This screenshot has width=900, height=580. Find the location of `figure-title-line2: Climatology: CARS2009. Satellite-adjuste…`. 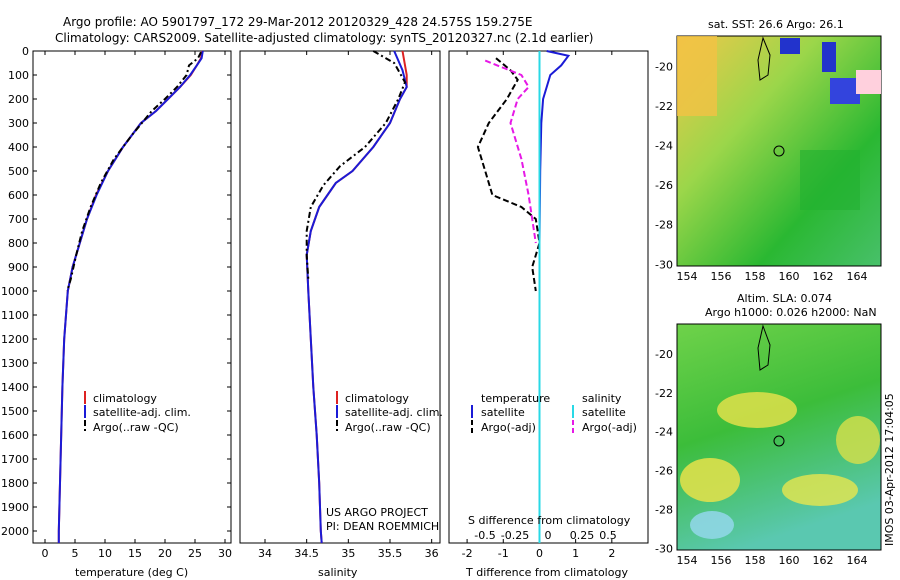

figure-title-line2: Climatology: CARS2009. Satellite-adjuste… is located at coordinates (324, 38).